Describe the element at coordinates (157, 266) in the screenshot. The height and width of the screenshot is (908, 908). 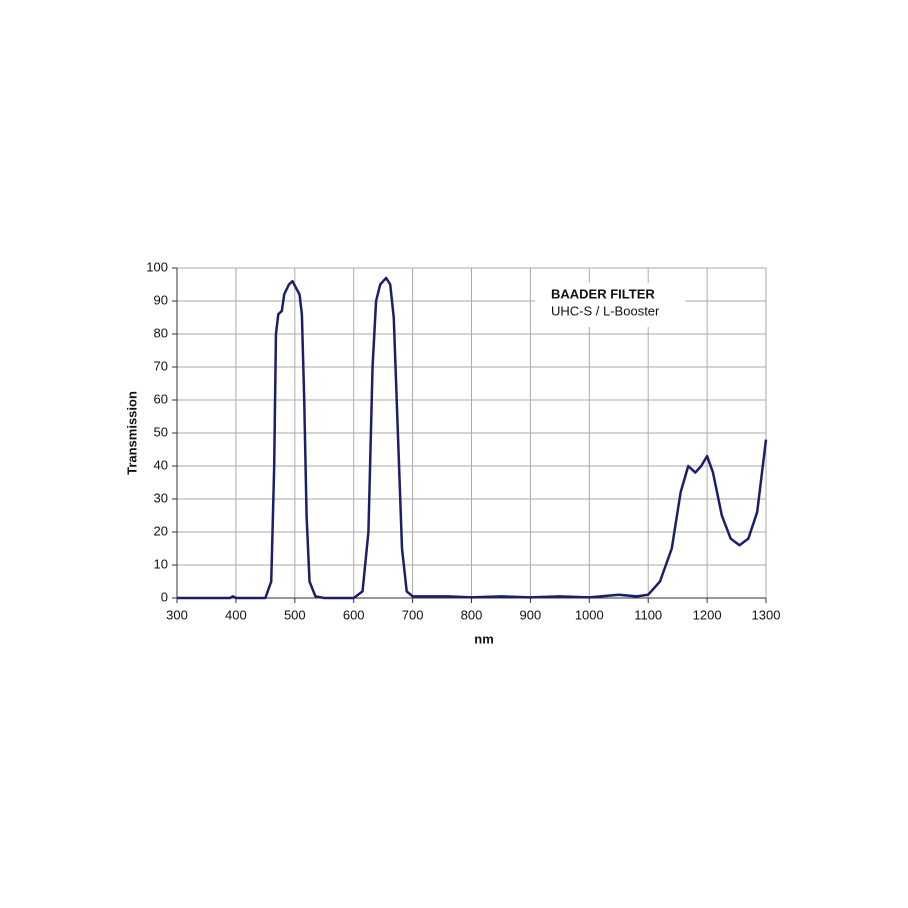
I see `y-tick-label: 100` at that location.